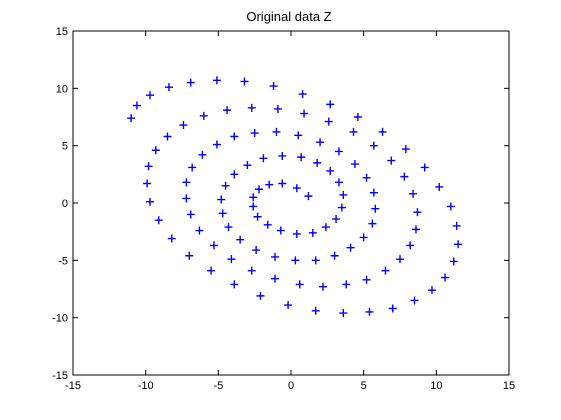 The width and height of the screenshot is (561, 420). I want to click on x-tick-label: -15, so click(73, 386).